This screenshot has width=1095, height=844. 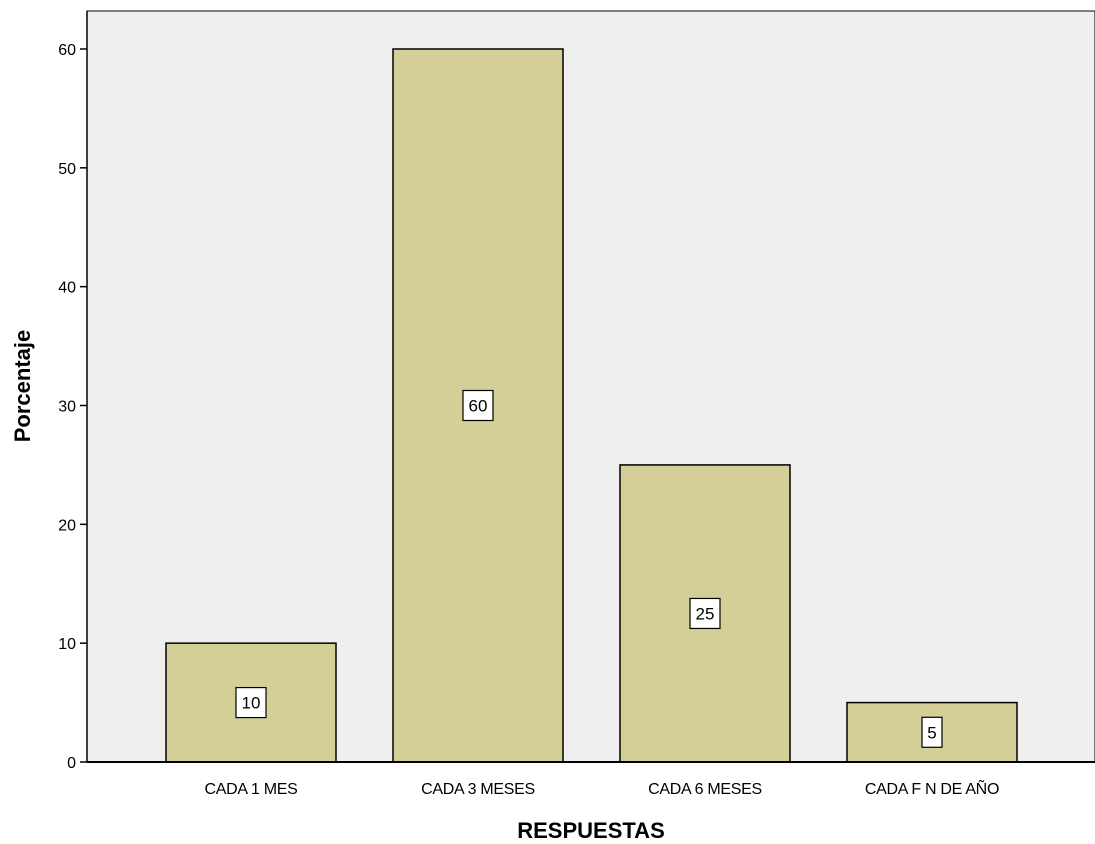 I want to click on y-axis-title: Porcentaje, so click(x=22, y=386).